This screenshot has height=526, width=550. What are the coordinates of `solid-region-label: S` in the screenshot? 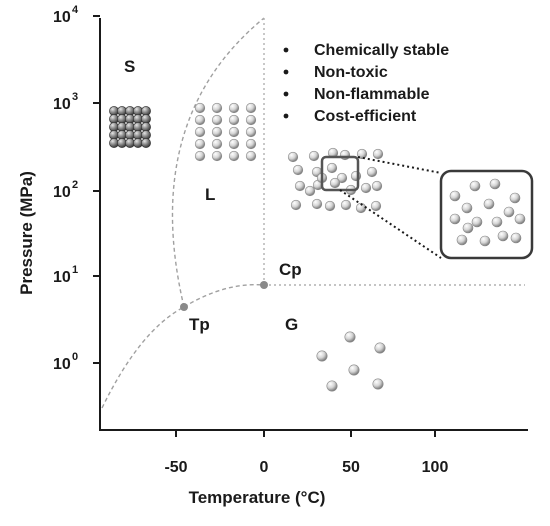 It's located at (129, 66).